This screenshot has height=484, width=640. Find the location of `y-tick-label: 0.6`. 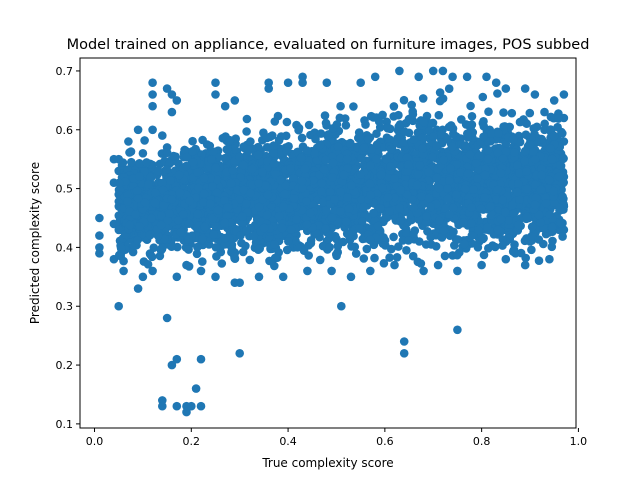

y-tick-label: 0.6 is located at coordinates (65, 130).